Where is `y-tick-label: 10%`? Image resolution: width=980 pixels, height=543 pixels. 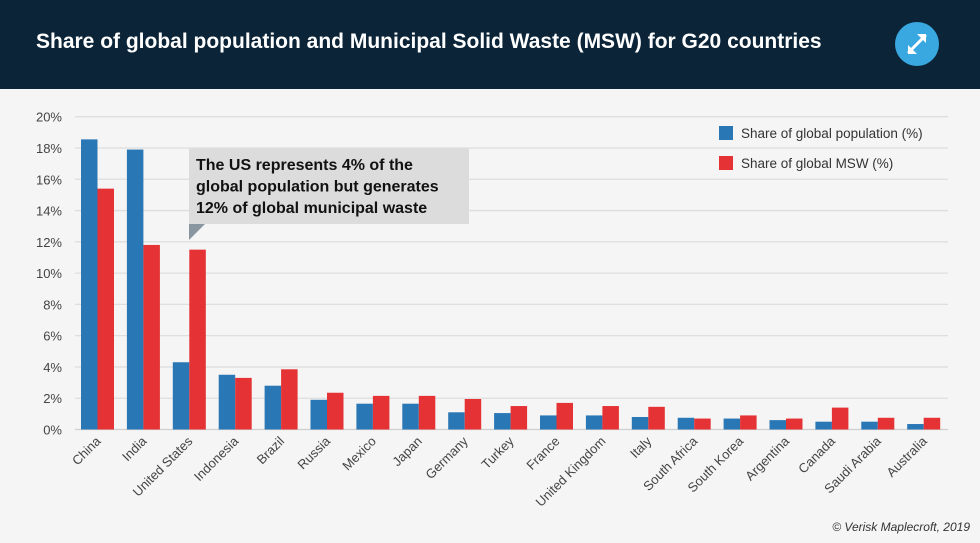
y-tick-label: 10% is located at coordinates (49, 273).